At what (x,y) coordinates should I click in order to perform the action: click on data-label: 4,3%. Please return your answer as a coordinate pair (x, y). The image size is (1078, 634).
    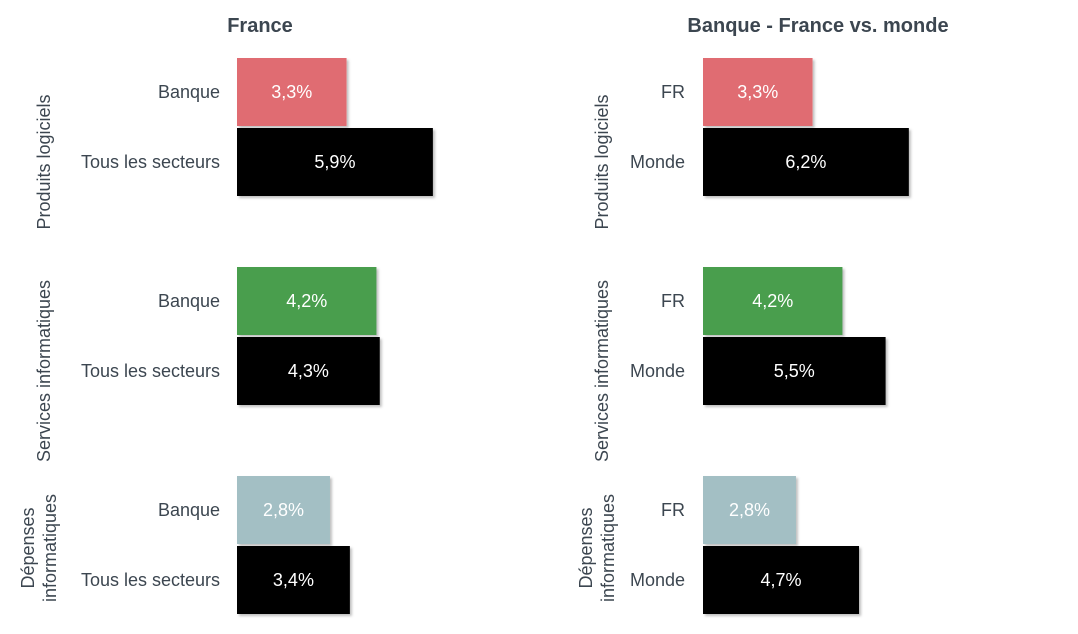
    Looking at the image, I should click on (308, 371).